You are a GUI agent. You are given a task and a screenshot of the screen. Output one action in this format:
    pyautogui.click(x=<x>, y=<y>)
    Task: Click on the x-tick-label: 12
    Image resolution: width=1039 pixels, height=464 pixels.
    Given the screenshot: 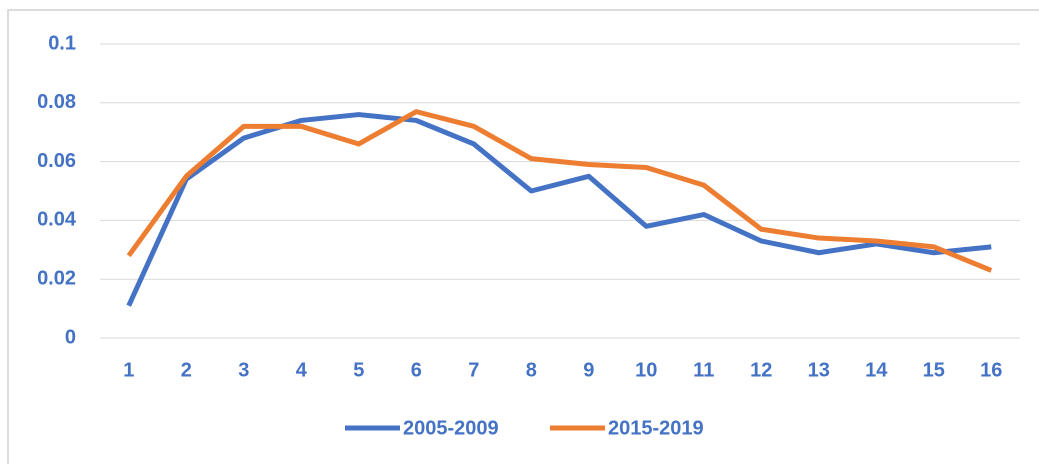 What is the action you would take?
    pyautogui.click(x=761, y=370)
    